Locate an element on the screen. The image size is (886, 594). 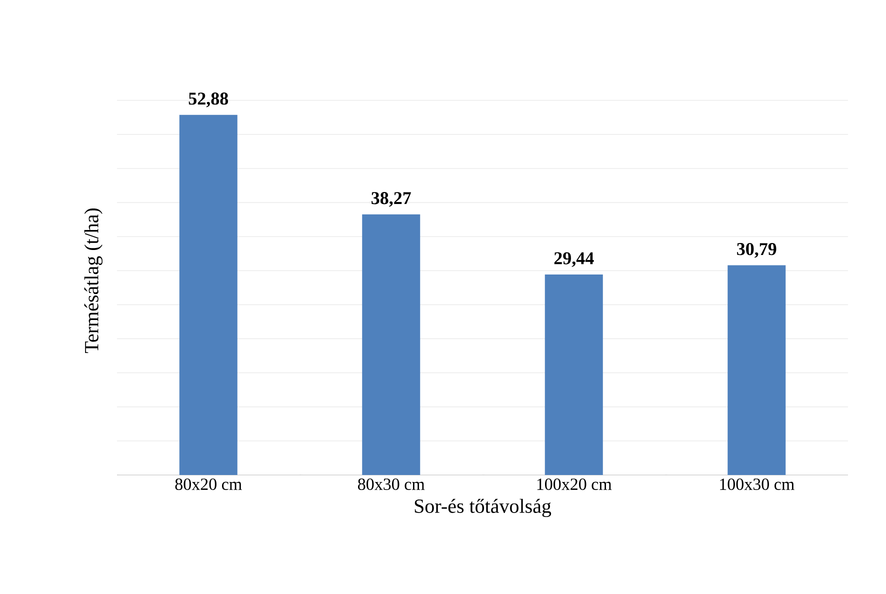
data-label: 52,88 is located at coordinates (208, 100).